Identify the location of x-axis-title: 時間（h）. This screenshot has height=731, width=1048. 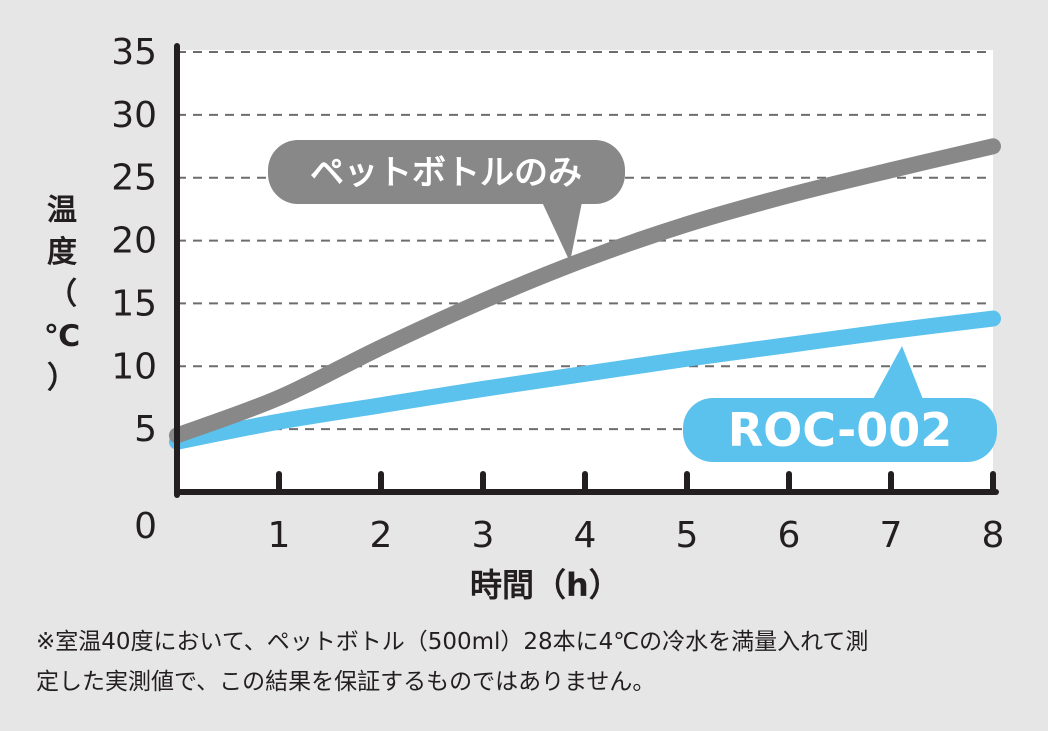
(545, 585).